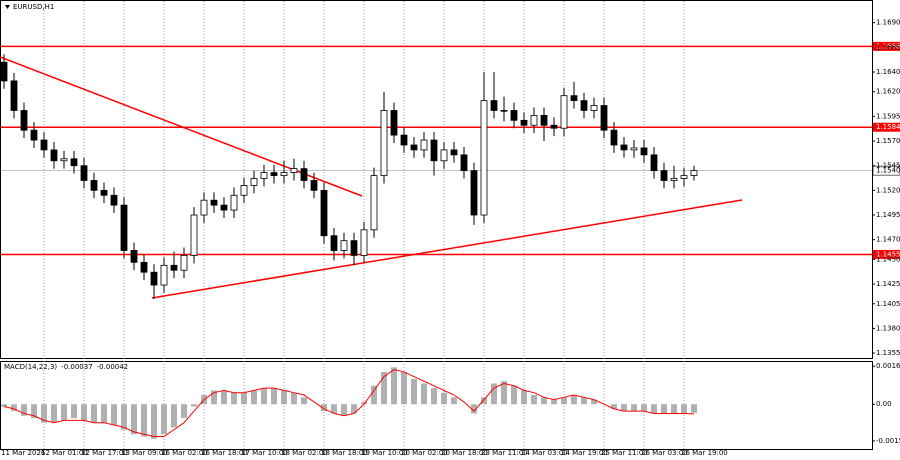 The width and height of the screenshot is (900, 460). What do you see at coordinates (264, 453) in the screenshot?
I see `x-tick-label: 17 Mar 10:00` at bounding box center [264, 453].